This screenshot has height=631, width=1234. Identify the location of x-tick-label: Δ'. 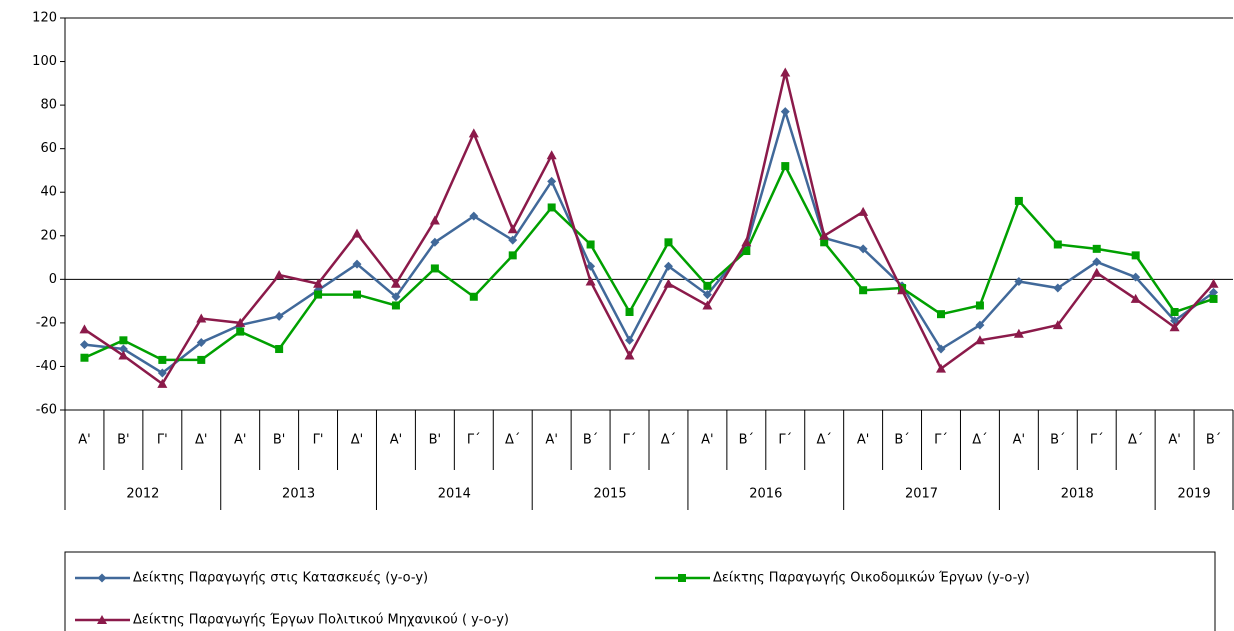
(357, 440).